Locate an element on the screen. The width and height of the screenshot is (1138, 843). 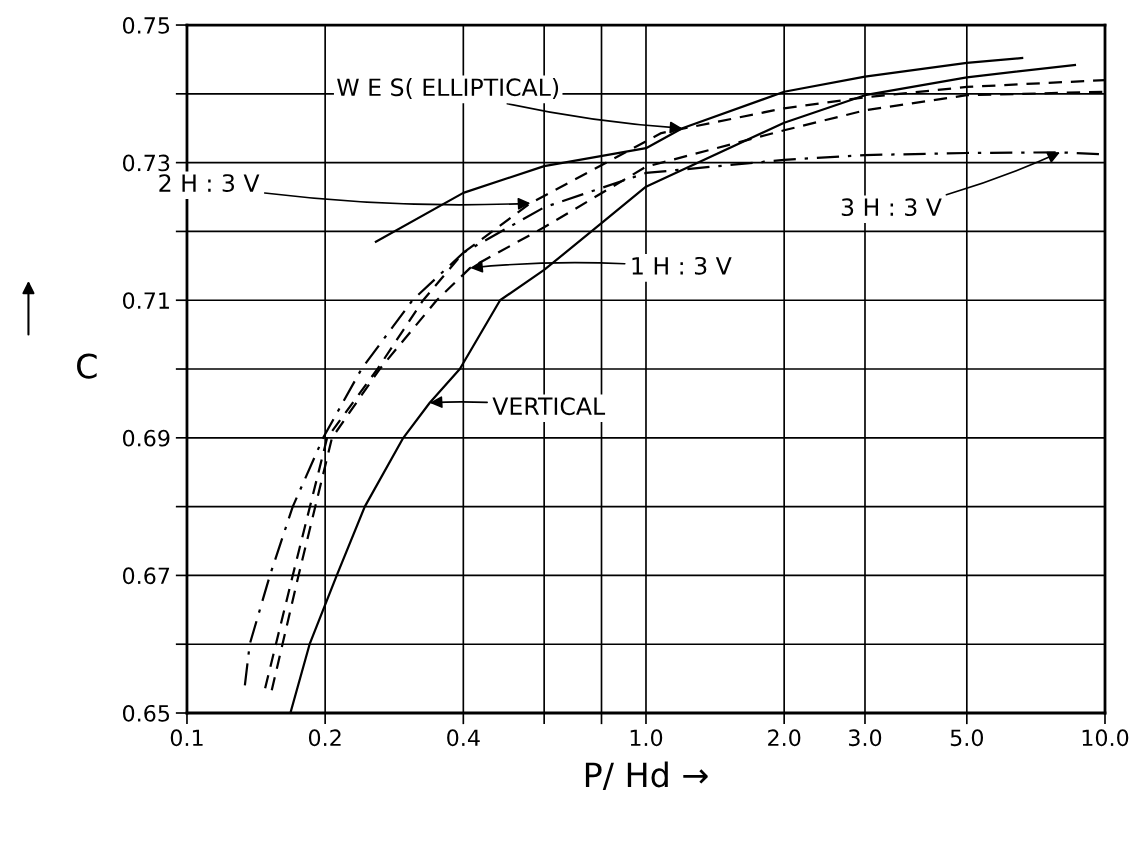
x-tick-label: 1.0 is located at coordinates (646, 738).